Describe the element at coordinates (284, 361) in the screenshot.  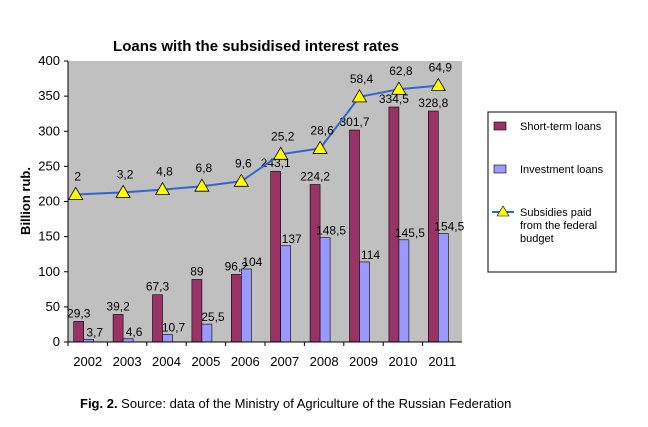
I see `x-tick-label: 2007` at that location.